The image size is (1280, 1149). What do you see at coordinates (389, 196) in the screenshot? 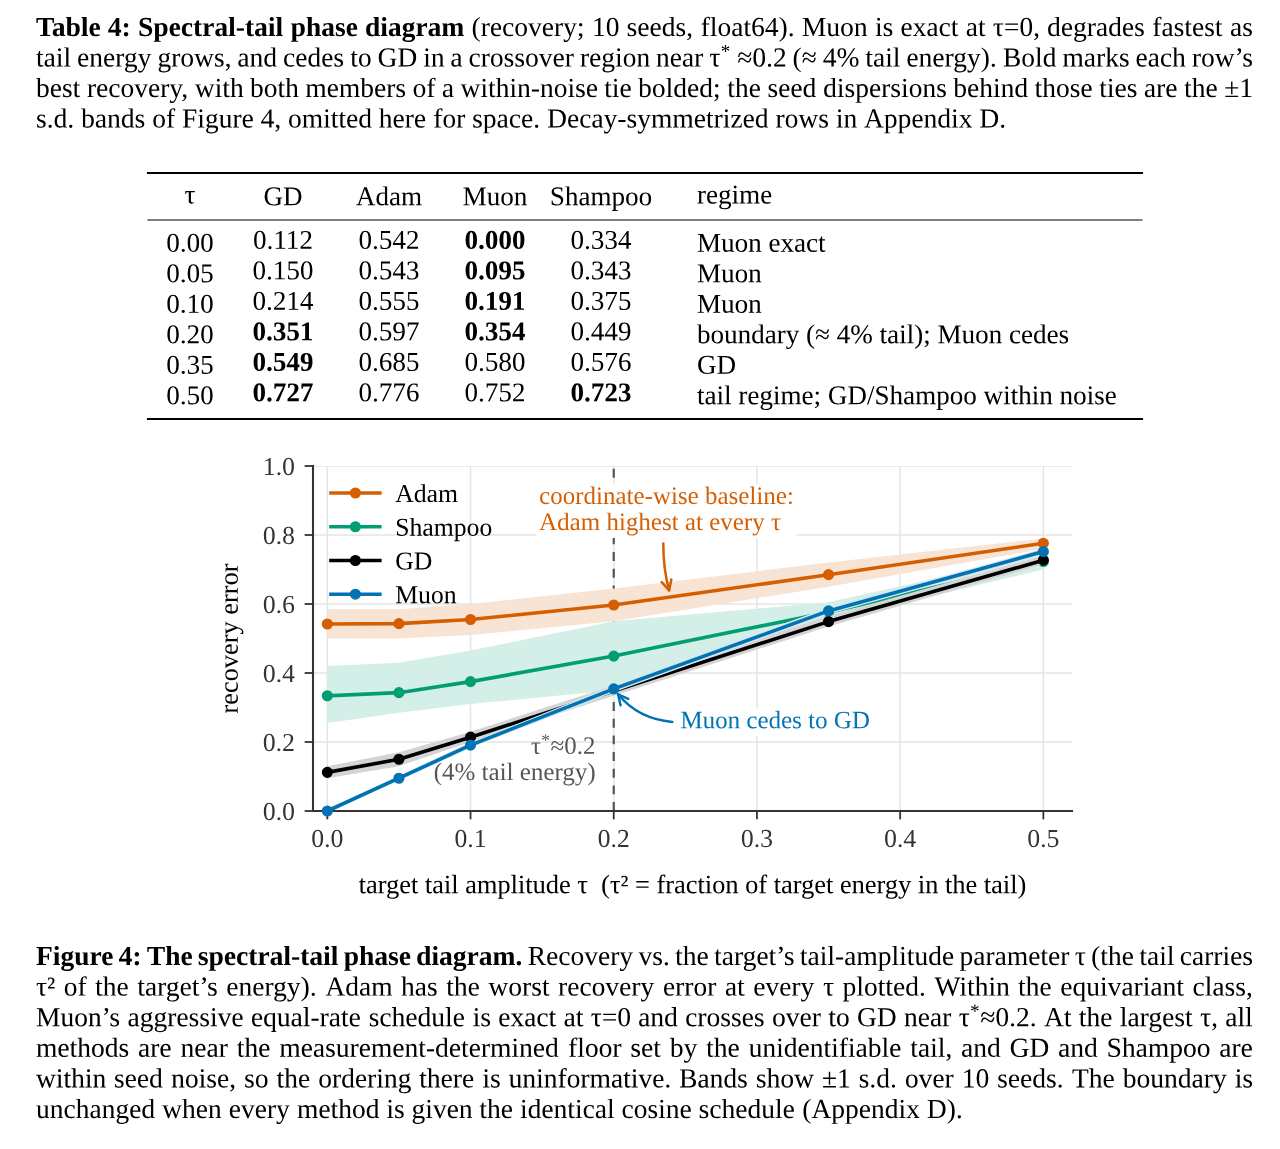
I see `x-tick-label: Adam` at bounding box center [389, 196].